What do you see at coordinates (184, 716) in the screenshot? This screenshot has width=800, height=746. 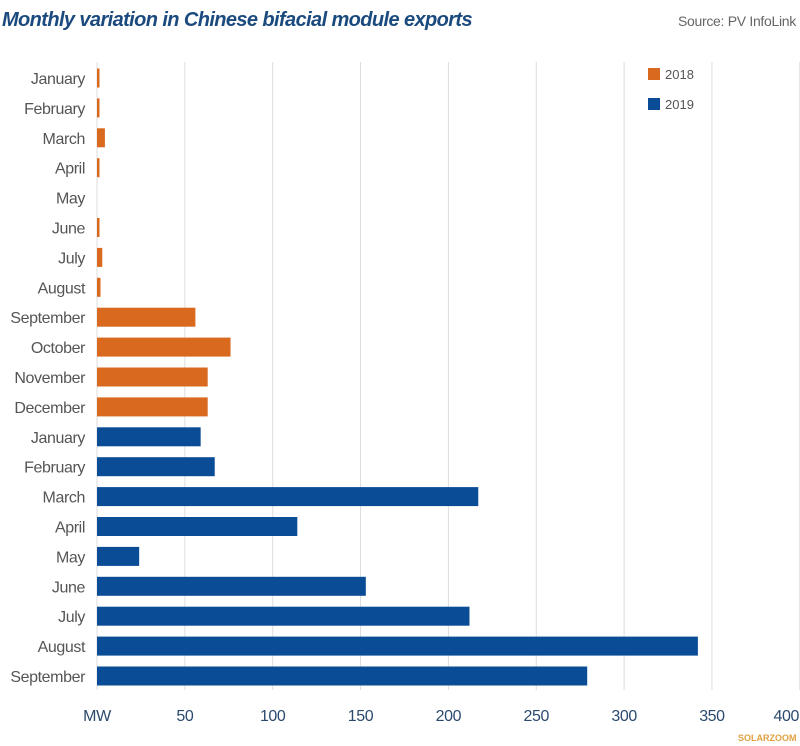 I see `x-tick-label: 50` at bounding box center [184, 716].